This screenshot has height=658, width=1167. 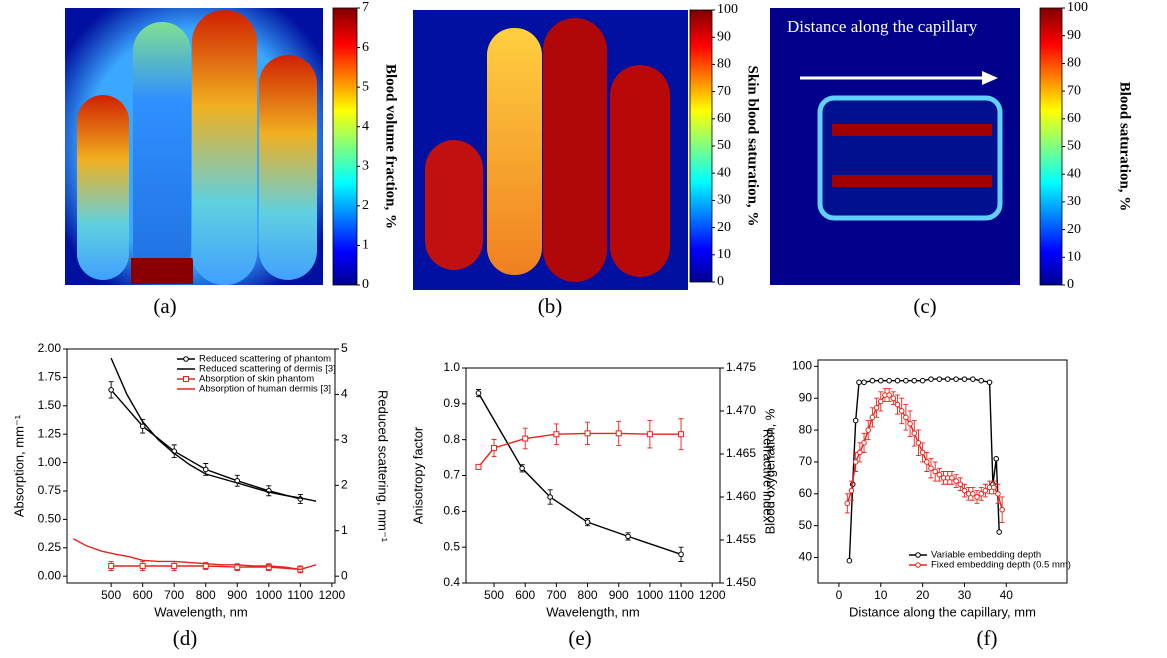 I want to click on y2-tick-label: 3, so click(x=344, y=439).